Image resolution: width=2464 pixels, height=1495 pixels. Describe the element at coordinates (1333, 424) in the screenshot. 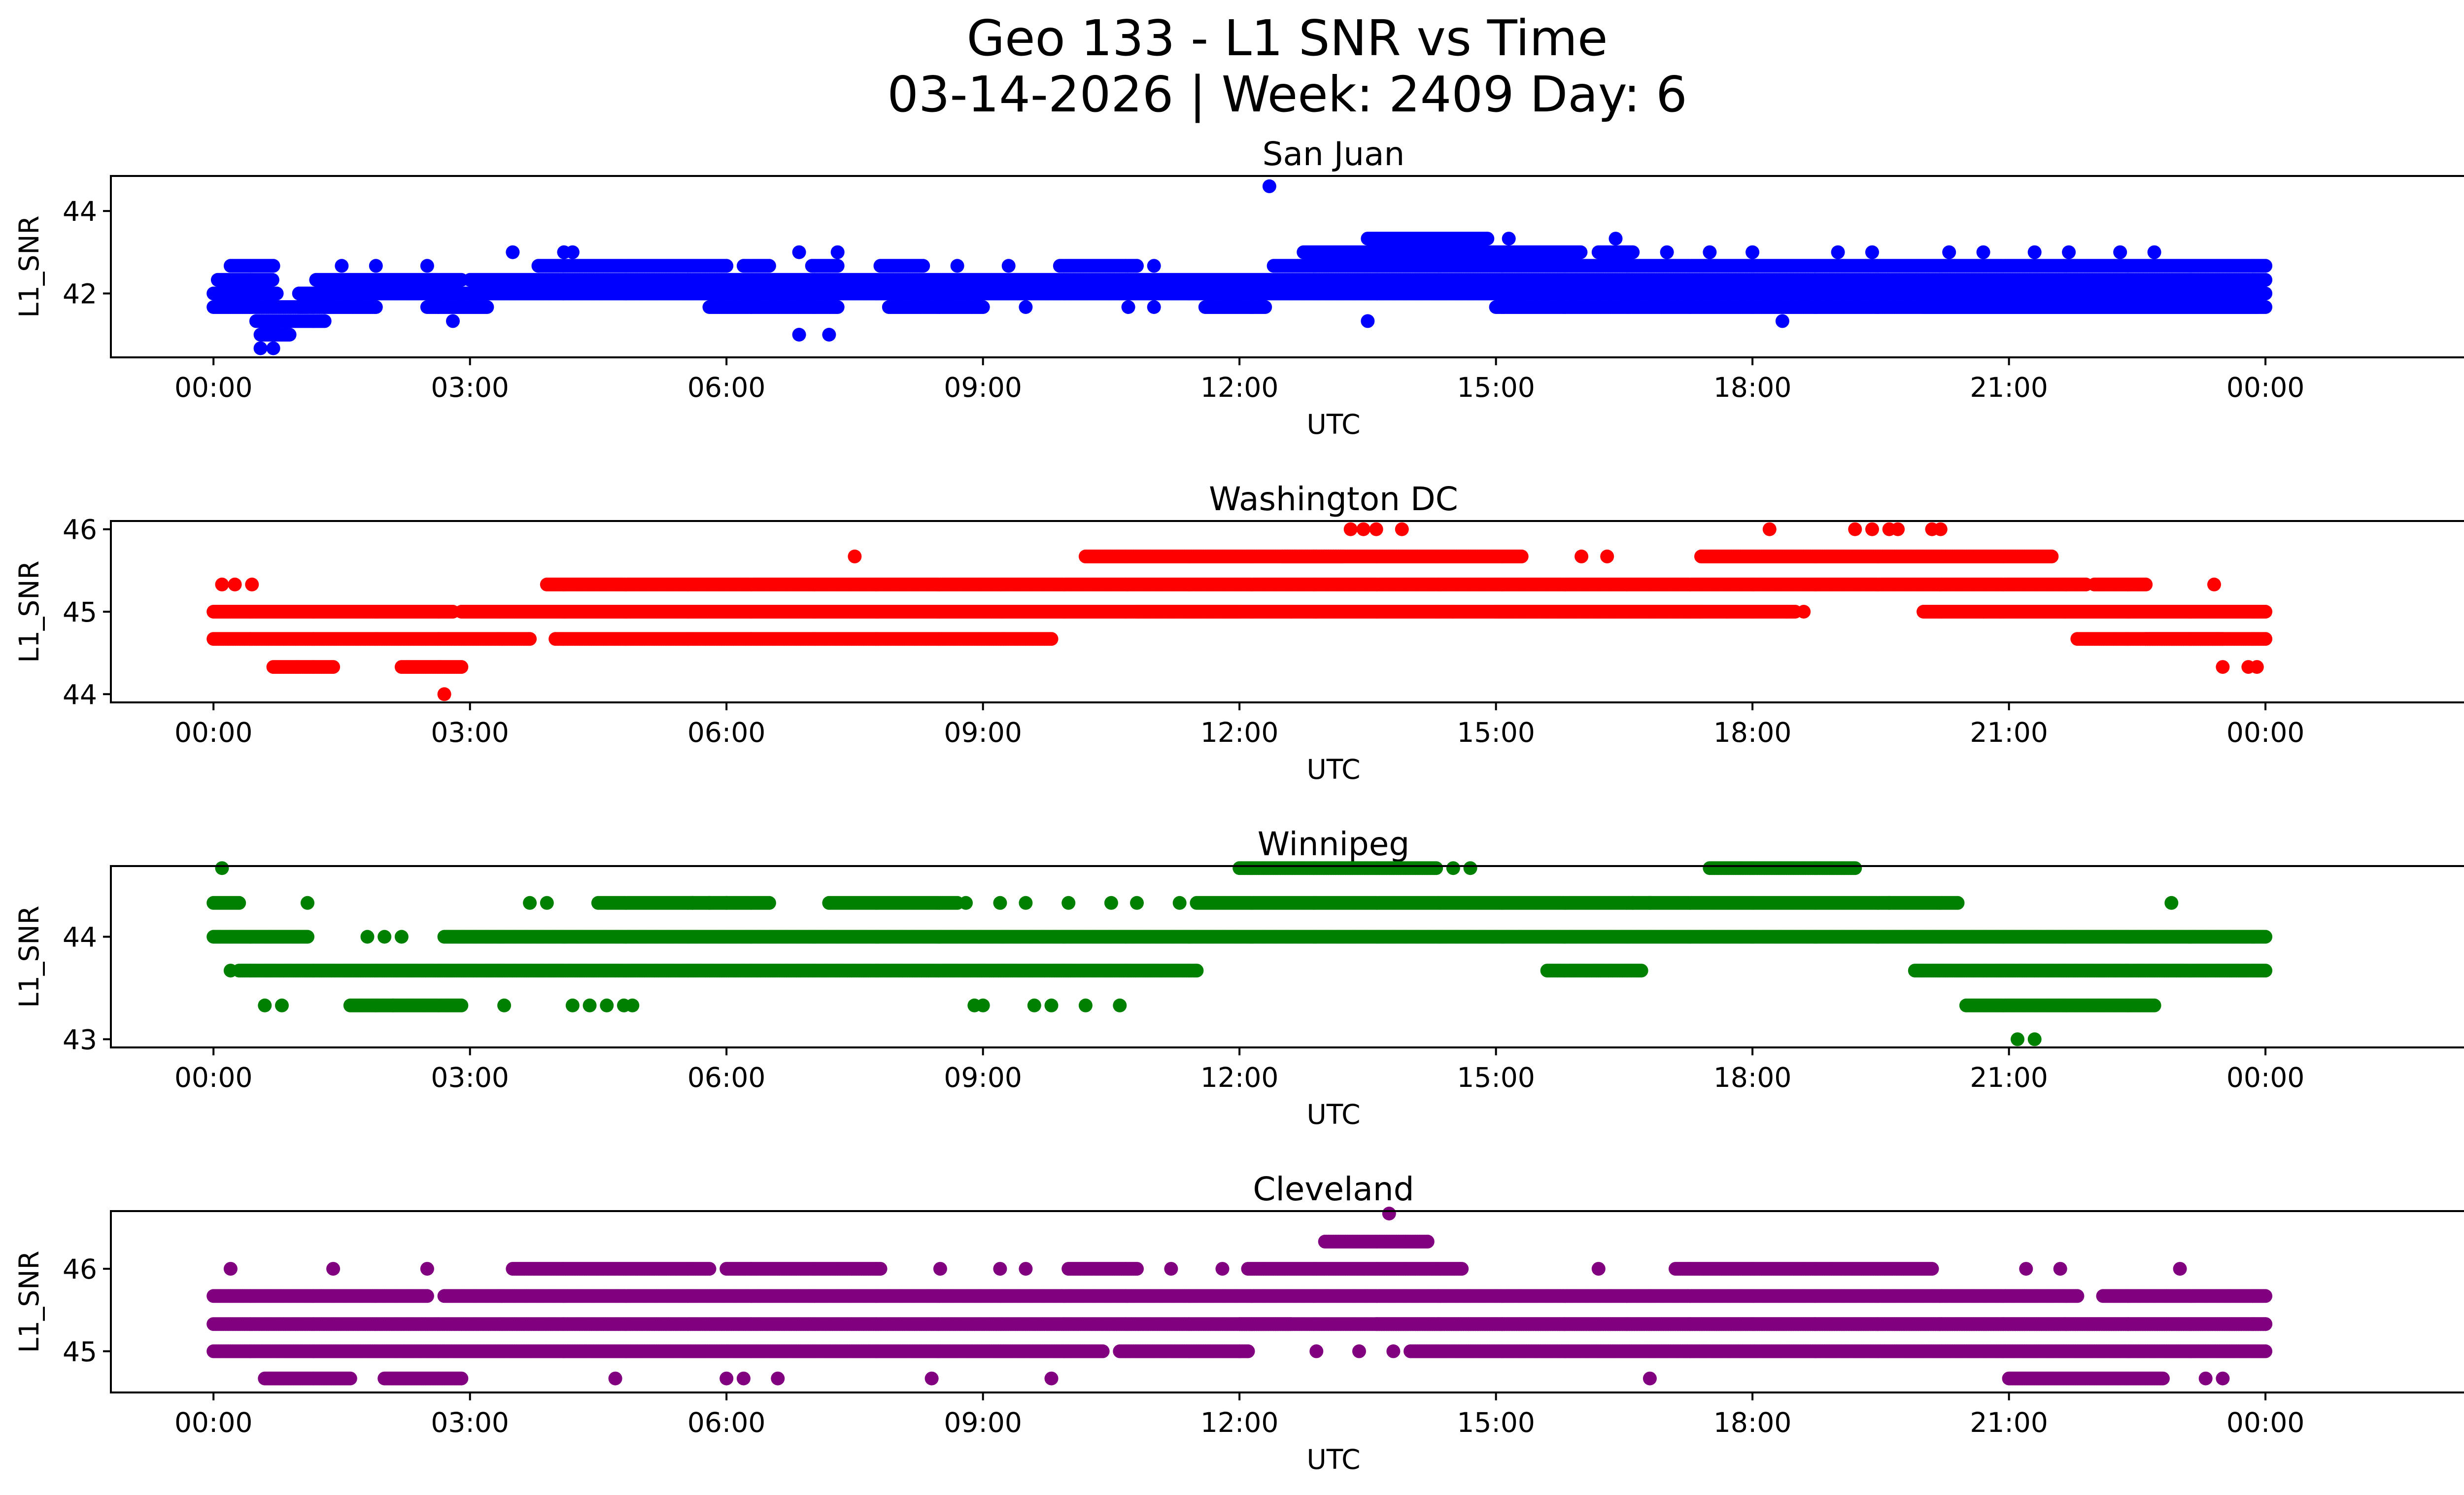

I see `x-axis-label: UTC` at that location.